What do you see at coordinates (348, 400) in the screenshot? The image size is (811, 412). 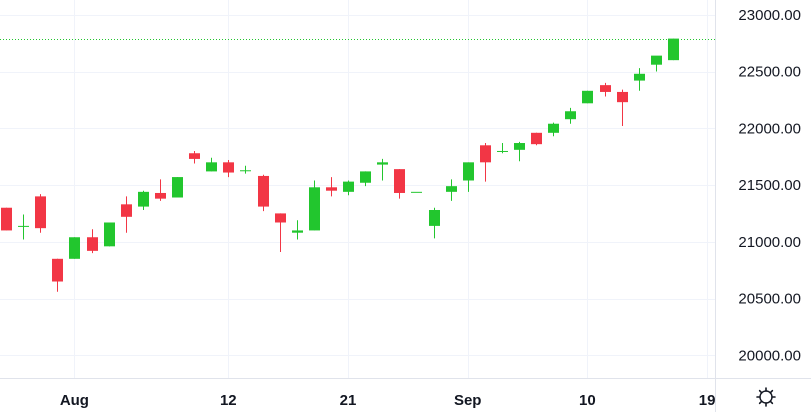 I see `x-tick-label: 21` at bounding box center [348, 400].